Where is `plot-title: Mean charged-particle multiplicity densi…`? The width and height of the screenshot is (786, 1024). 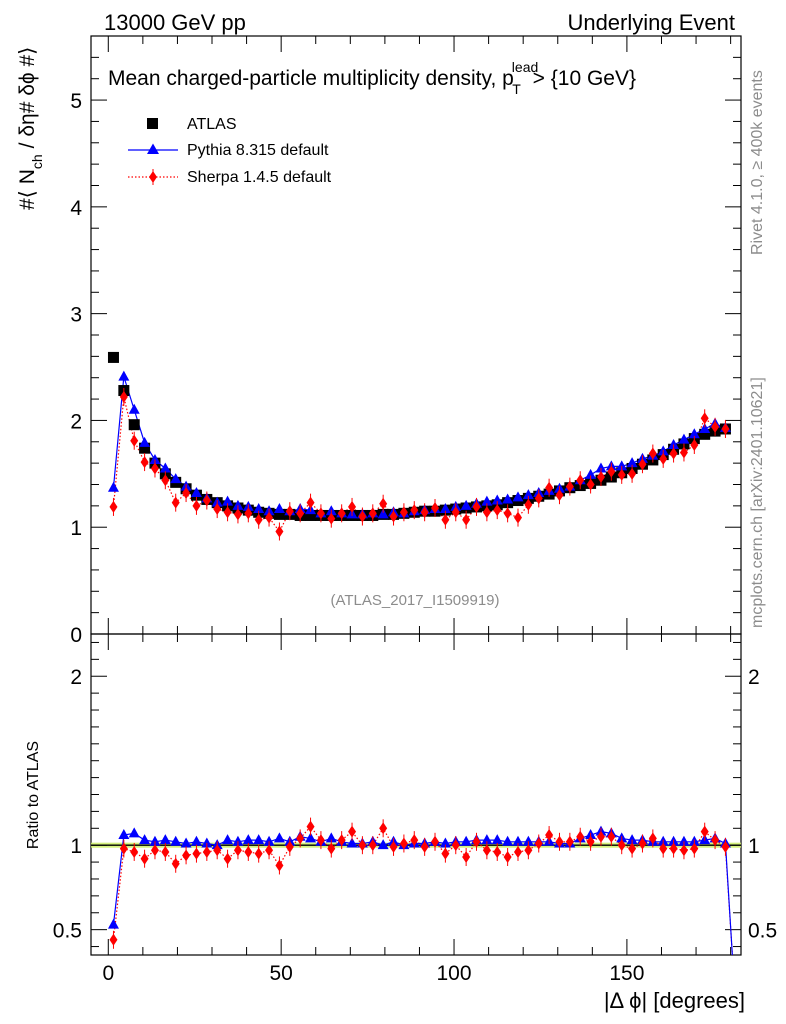 plot-title: Mean charged-particle multiplicity densi… is located at coordinates (372, 78).